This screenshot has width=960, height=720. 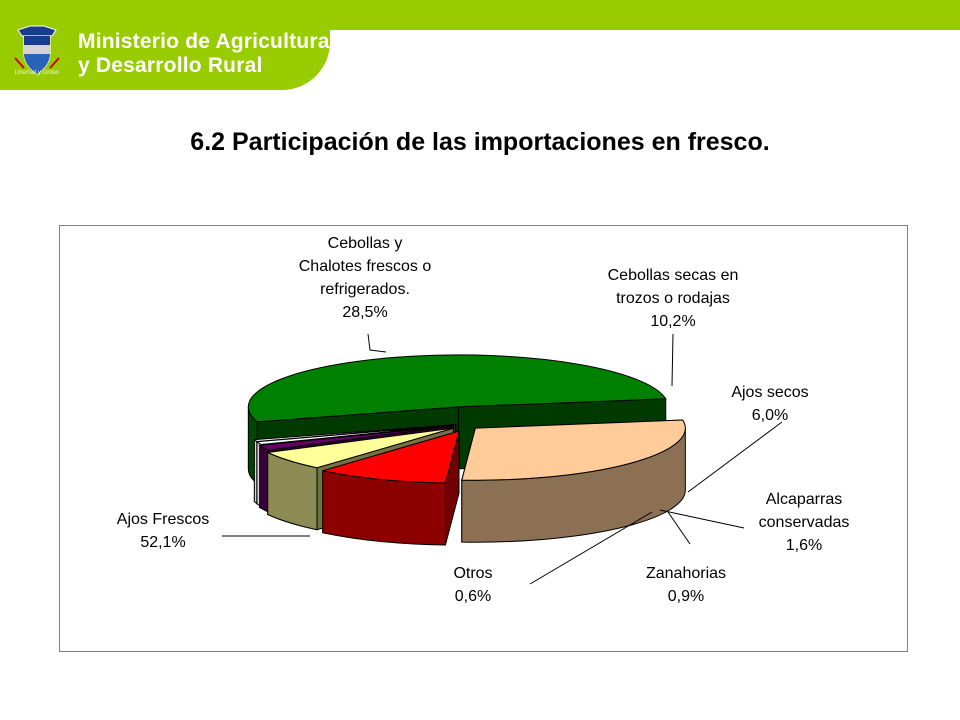 What do you see at coordinates (365, 266) in the screenshot?
I see `slice-name-label-0-1: Chalotes frescos o` at bounding box center [365, 266].